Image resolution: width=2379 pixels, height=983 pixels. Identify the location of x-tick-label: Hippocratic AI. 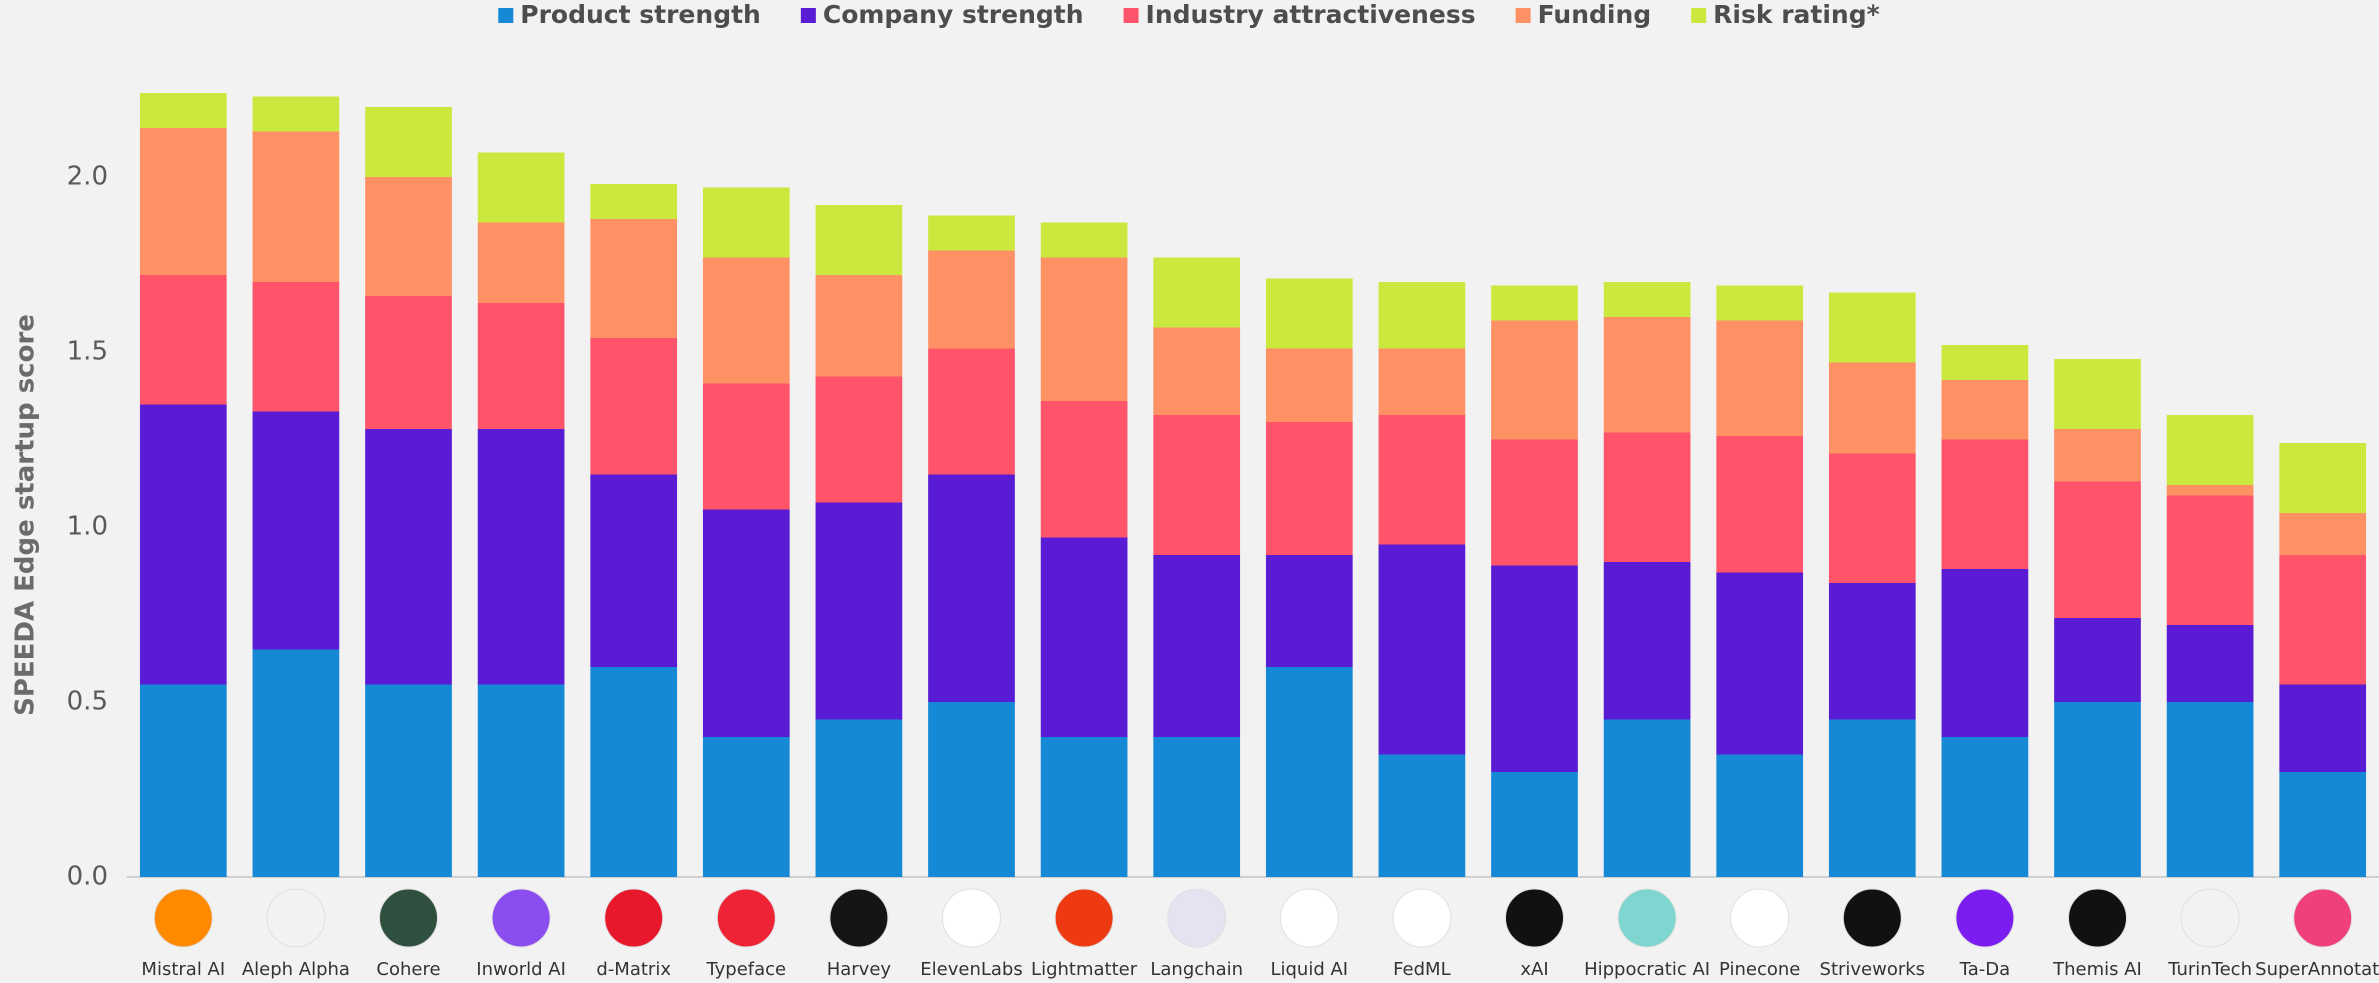
(1647, 969).